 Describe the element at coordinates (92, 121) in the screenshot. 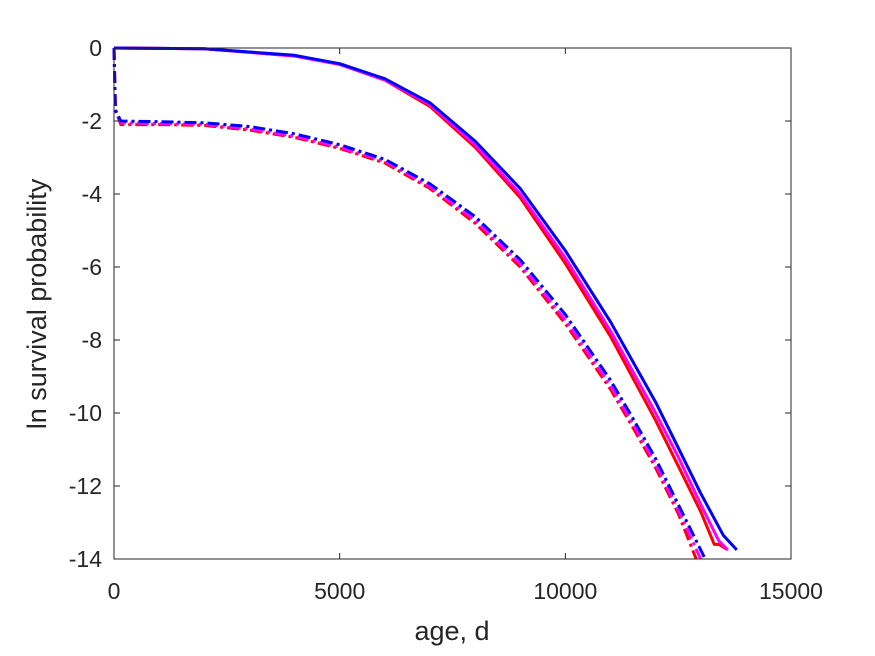

I see `y-tick-label: -2` at that location.